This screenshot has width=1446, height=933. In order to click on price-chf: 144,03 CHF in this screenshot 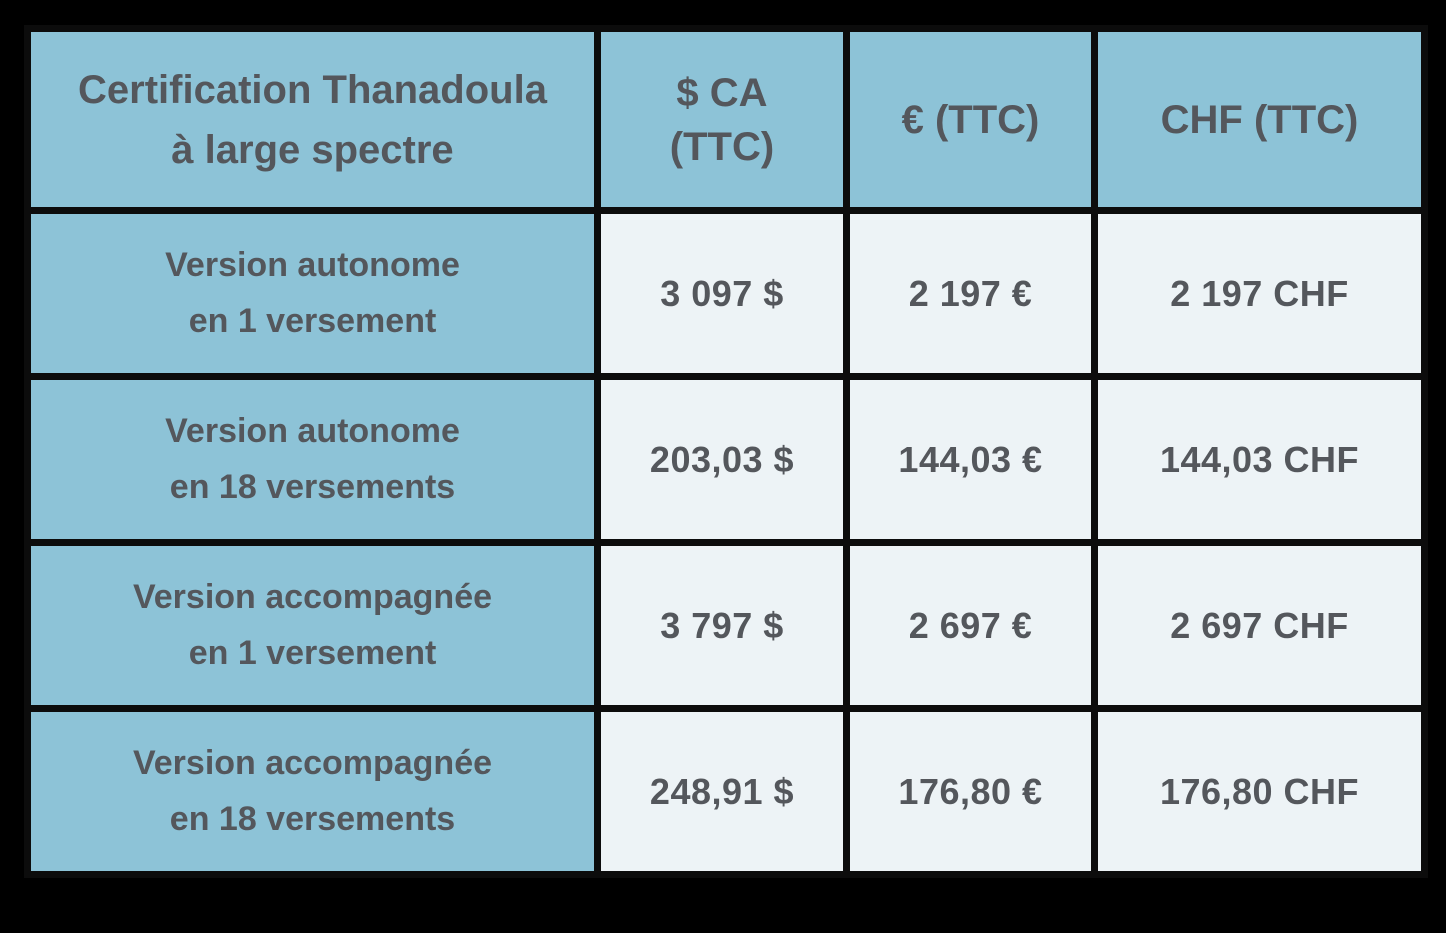, I will do `click(1259, 459)`.